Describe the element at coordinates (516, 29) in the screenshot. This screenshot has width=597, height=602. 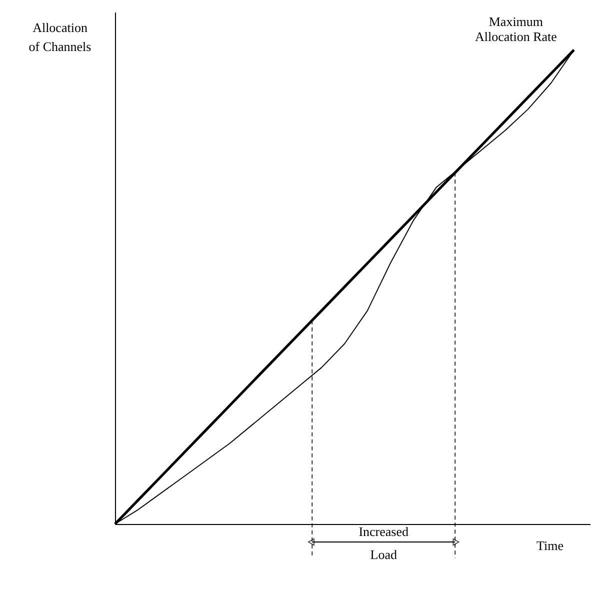
I see `series-label: Maximum Allocation Rate` at that location.